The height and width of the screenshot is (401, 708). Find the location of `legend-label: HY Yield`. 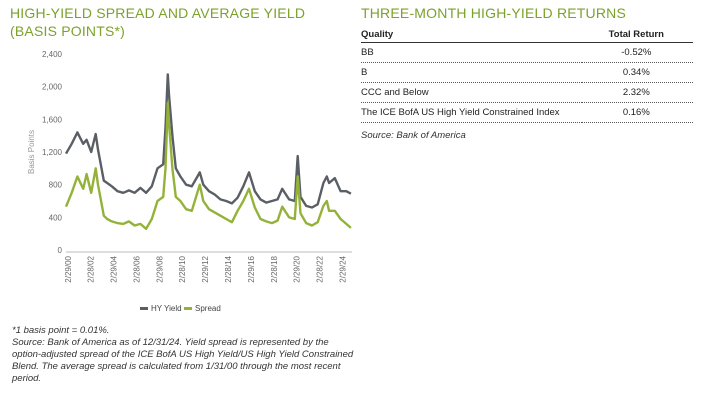

legend-label: HY Yield is located at coordinates (166, 308).